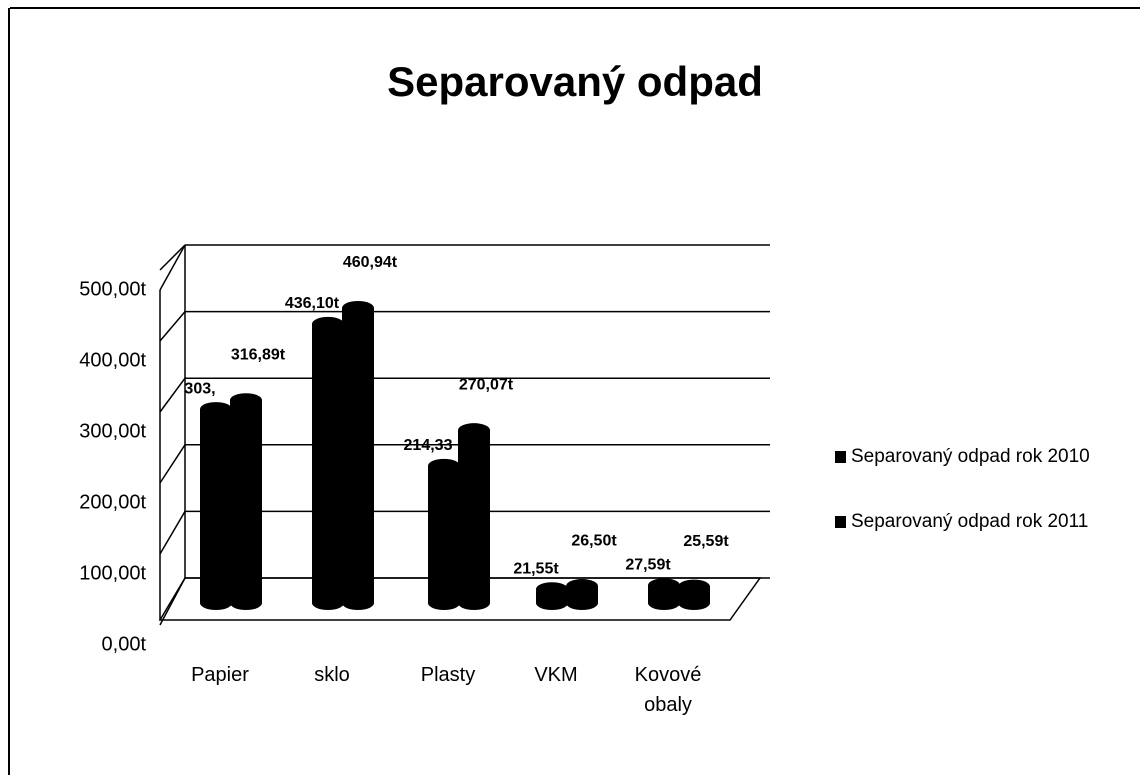 This screenshot has width=1140, height=775. Describe the element at coordinates (594, 540) in the screenshot. I see `value-label: 26,50t` at that location.